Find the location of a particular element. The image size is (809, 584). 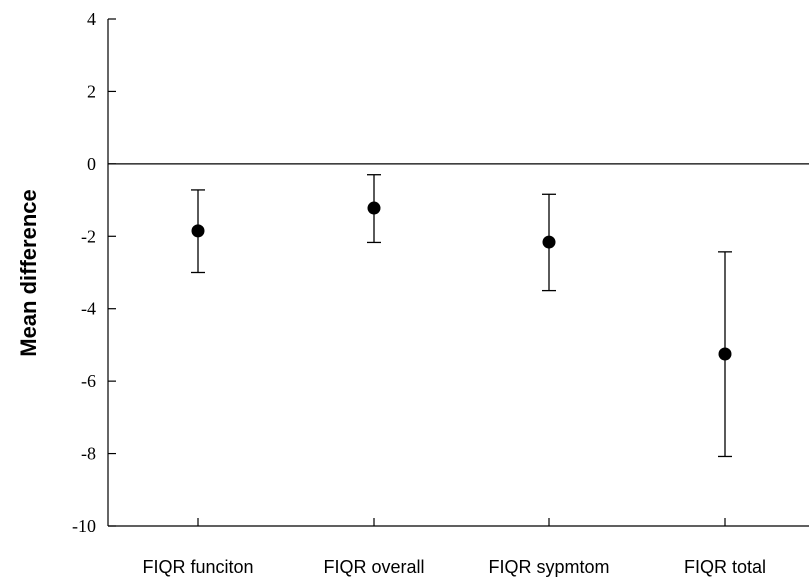

y-tick-label: 4 is located at coordinates (91, 19).